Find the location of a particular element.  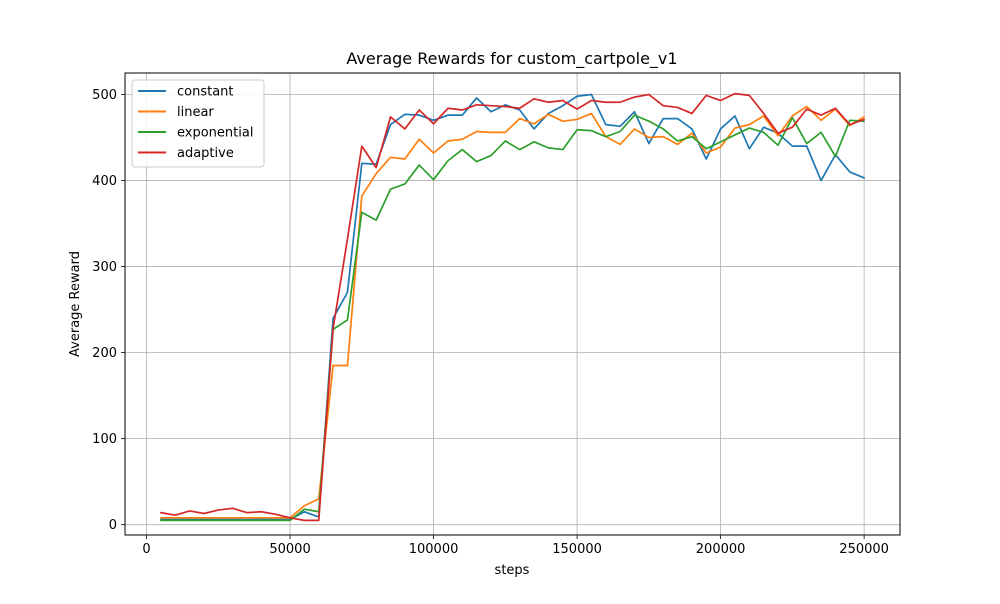

x-tick-label: 150000 is located at coordinates (577, 549).